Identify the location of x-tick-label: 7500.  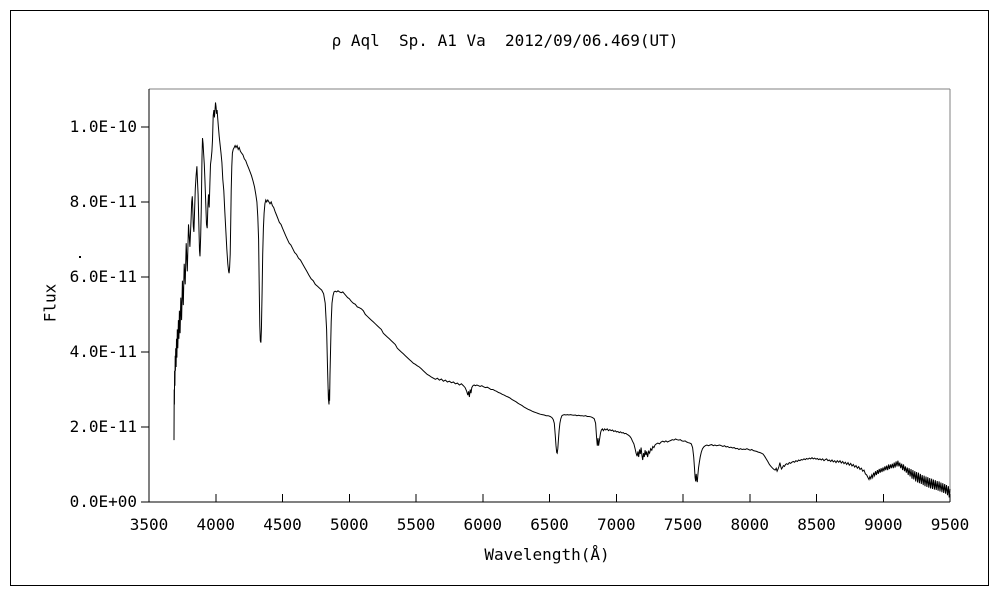
(683, 524).